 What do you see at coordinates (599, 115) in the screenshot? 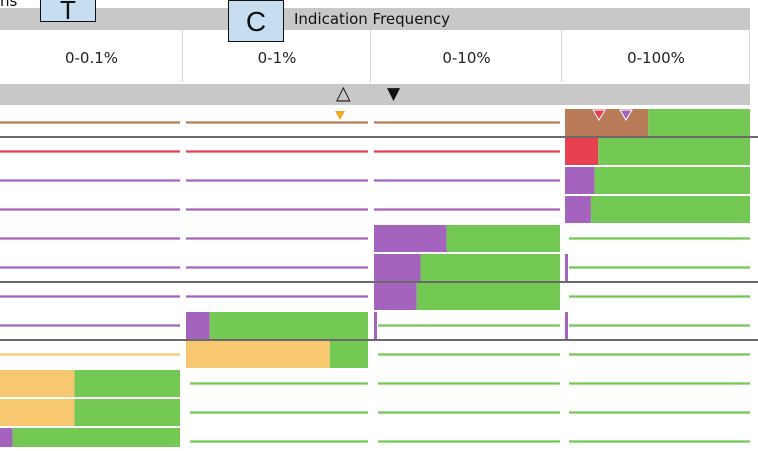
I see `red-triangle-icon` at bounding box center [599, 115].